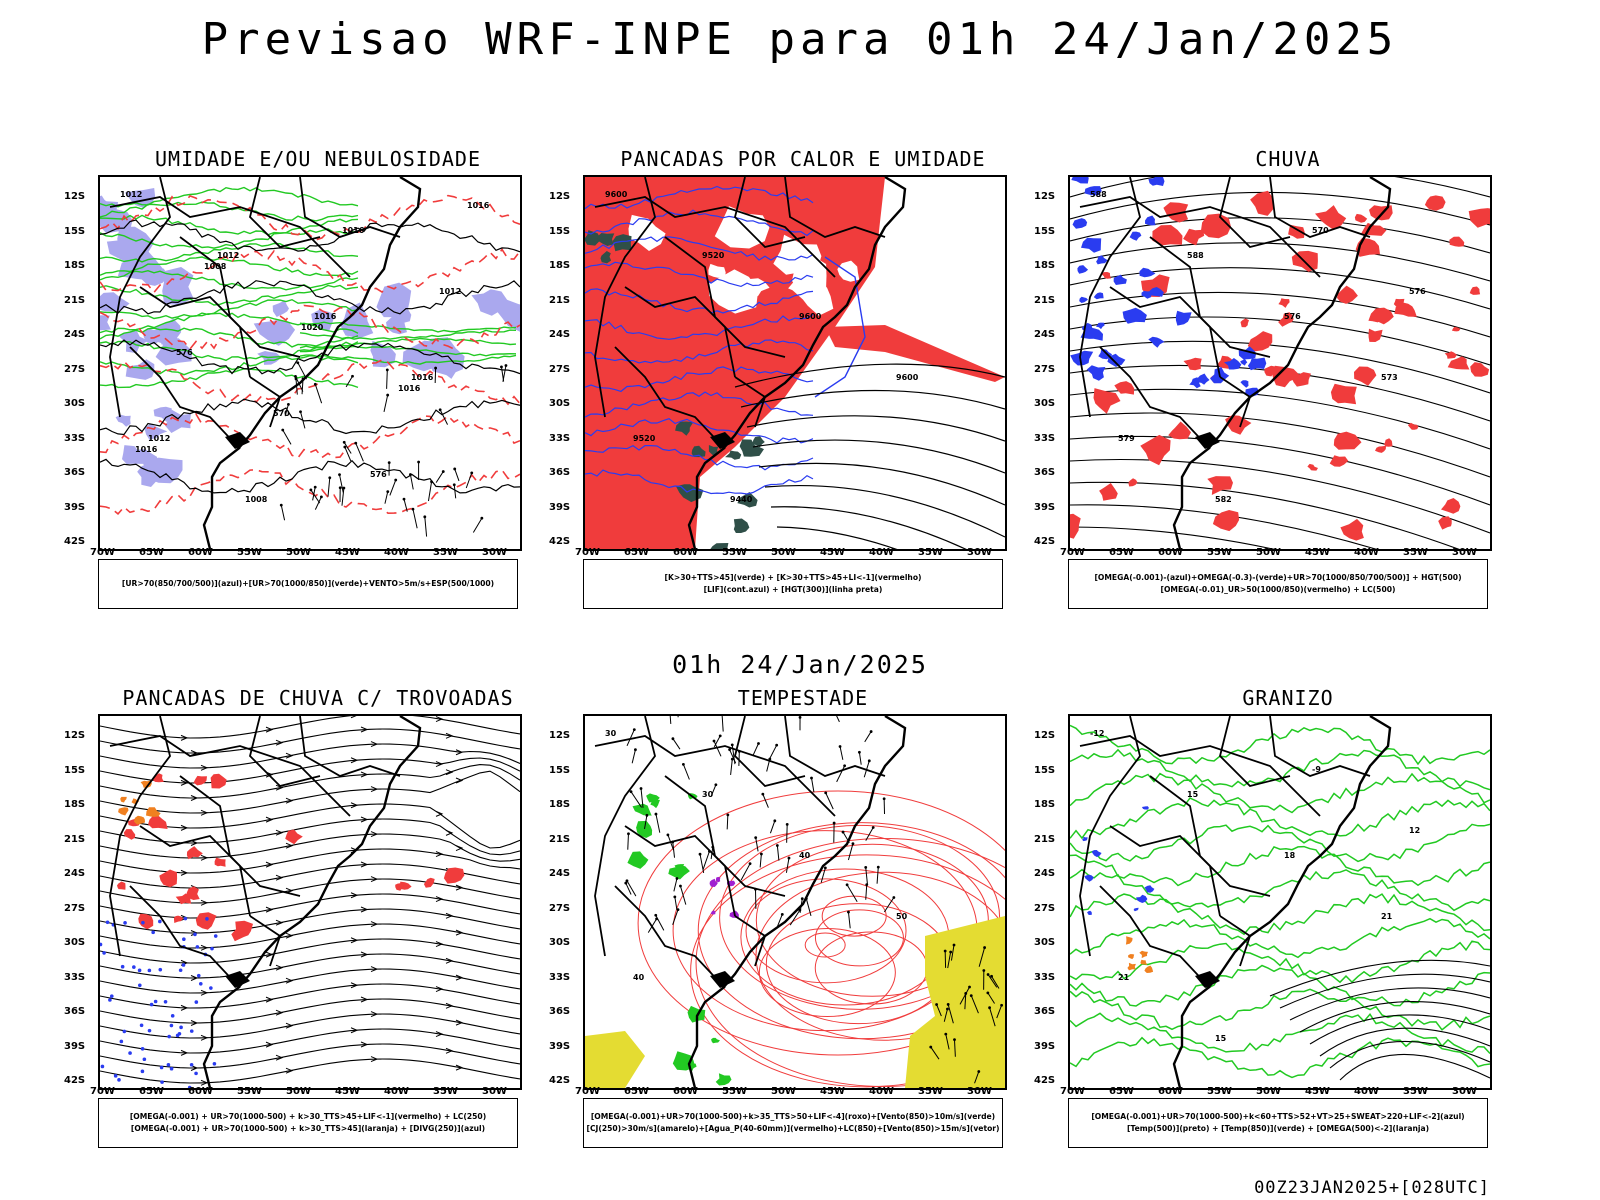  What do you see at coordinates (639, 977) in the screenshot?
I see `contour-label: 40` at bounding box center [639, 977].